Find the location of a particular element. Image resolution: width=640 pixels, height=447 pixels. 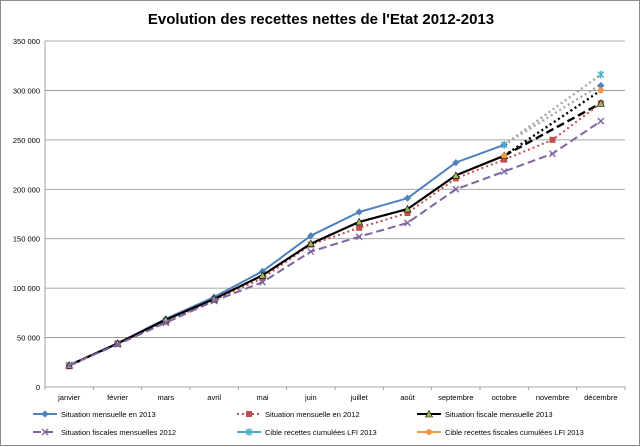

y-tick-label: 300 000 is located at coordinates (26, 90).